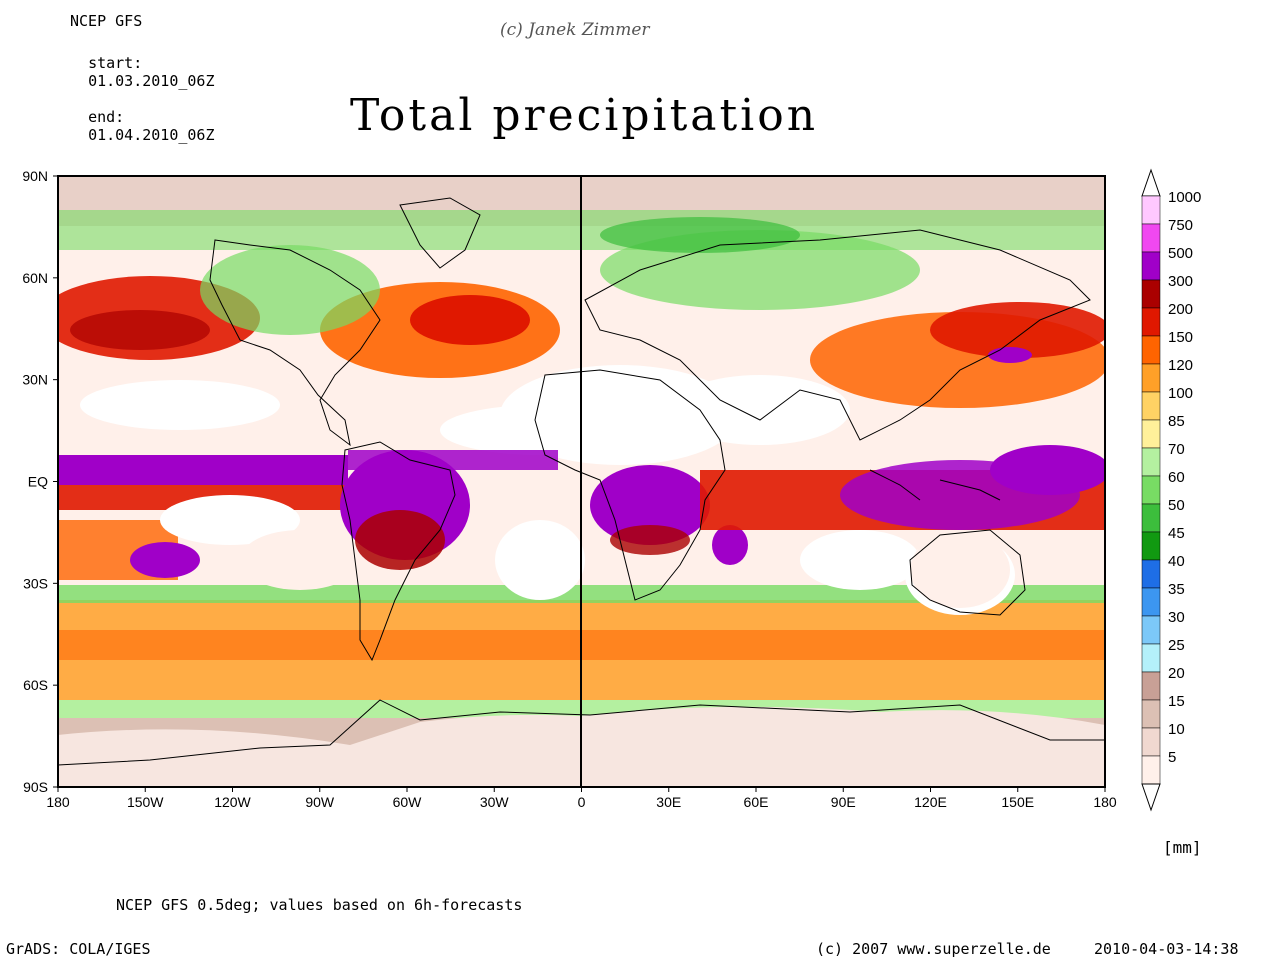 This screenshot has width=1280, height=960. Describe the element at coordinates (106, 117) in the screenshot. I see `end-label: end:` at that location.